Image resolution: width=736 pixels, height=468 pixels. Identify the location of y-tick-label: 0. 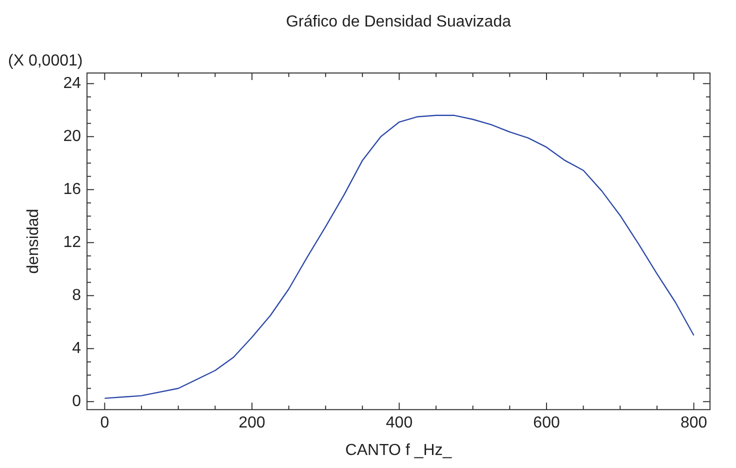
(77, 401).